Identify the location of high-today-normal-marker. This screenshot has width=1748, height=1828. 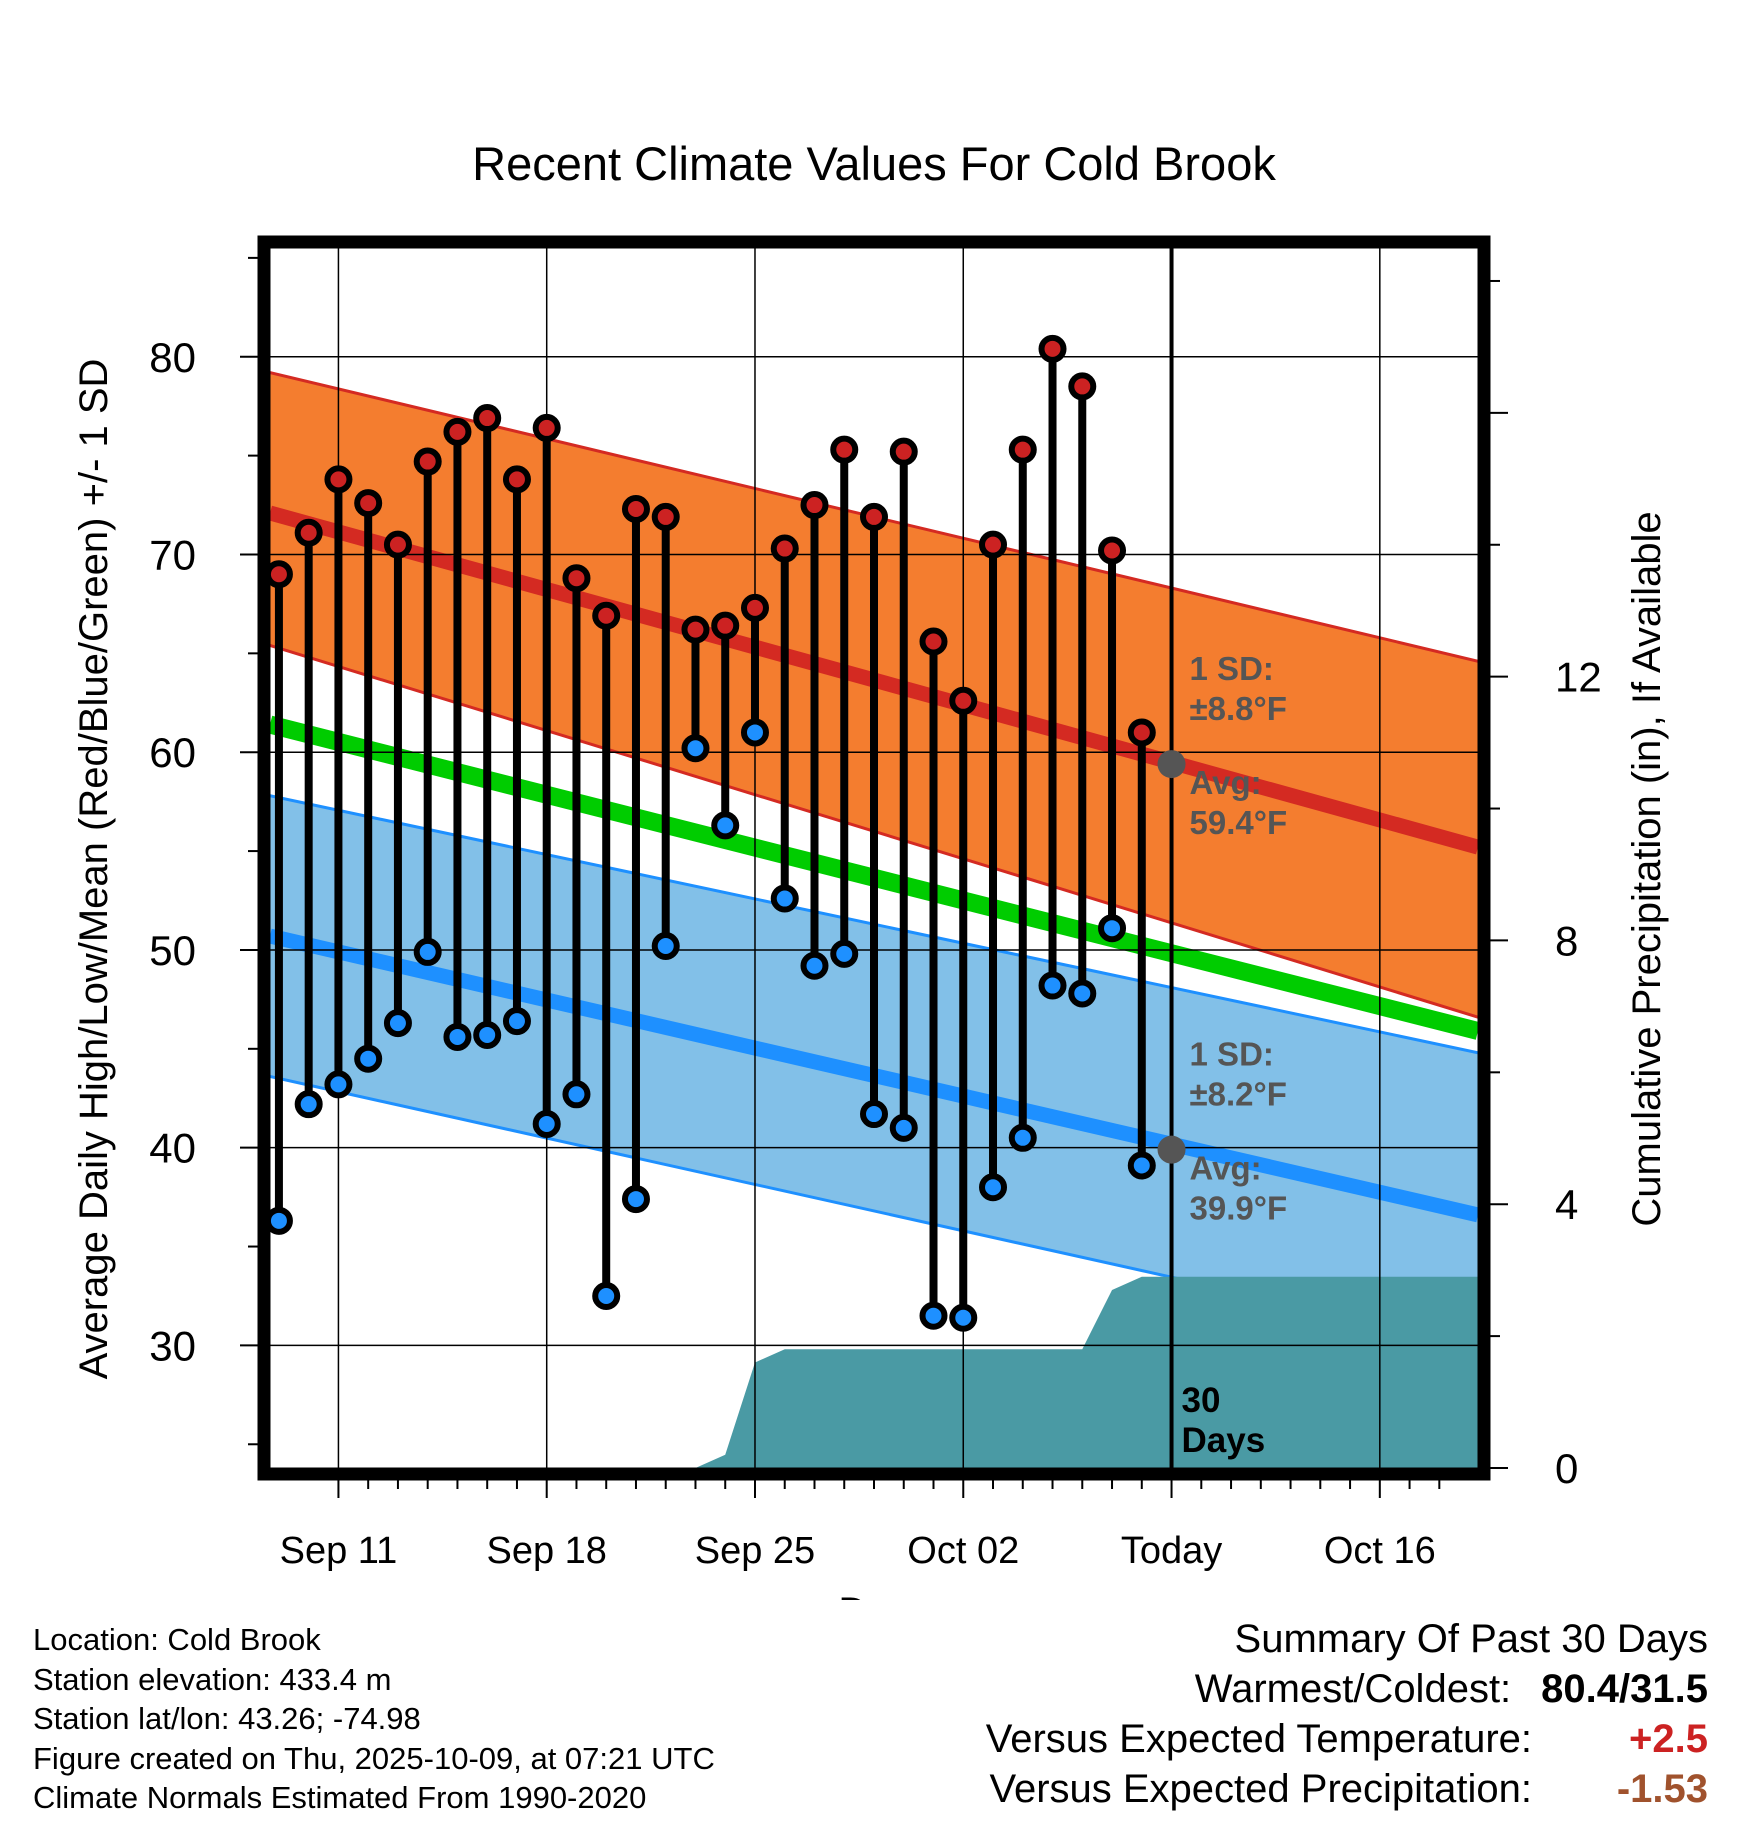
(1171, 764).